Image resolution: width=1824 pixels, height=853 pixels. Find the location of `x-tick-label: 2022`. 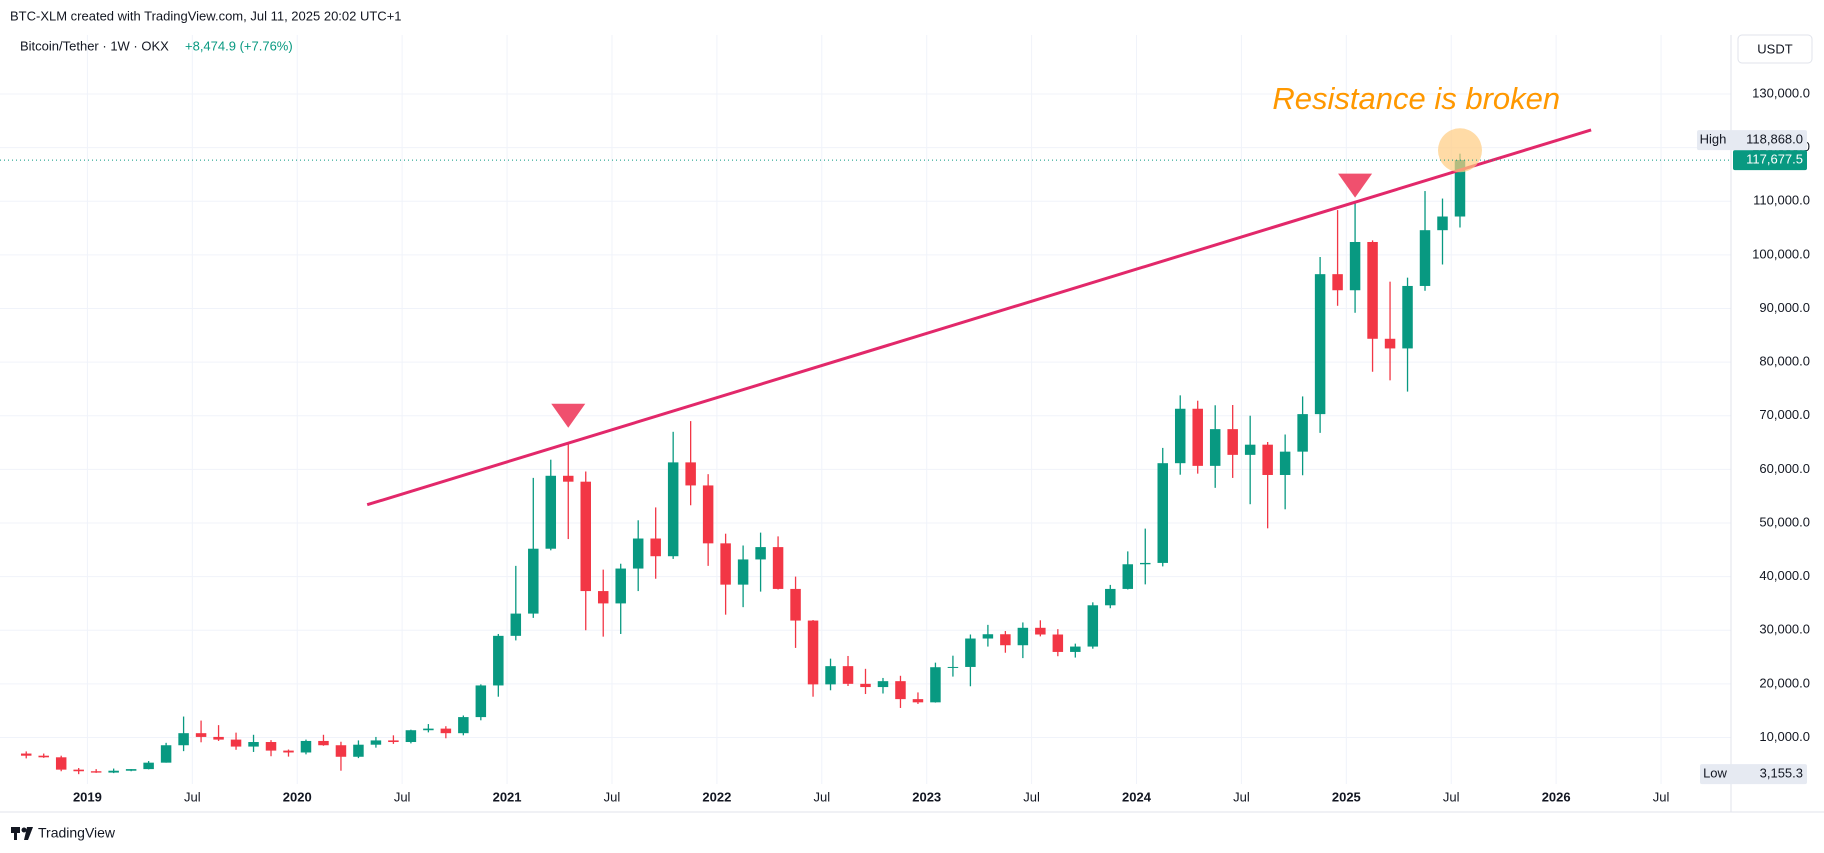

x-tick-label: 2022 is located at coordinates (716, 796).